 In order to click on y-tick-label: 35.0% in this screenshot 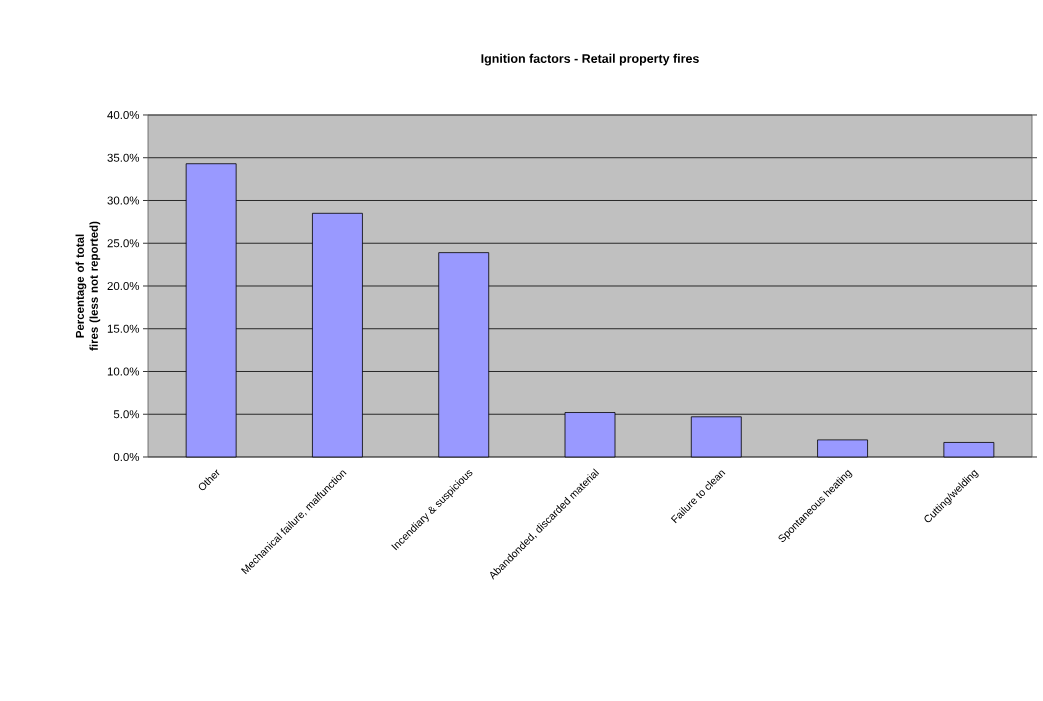, I will do `click(123, 157)`.